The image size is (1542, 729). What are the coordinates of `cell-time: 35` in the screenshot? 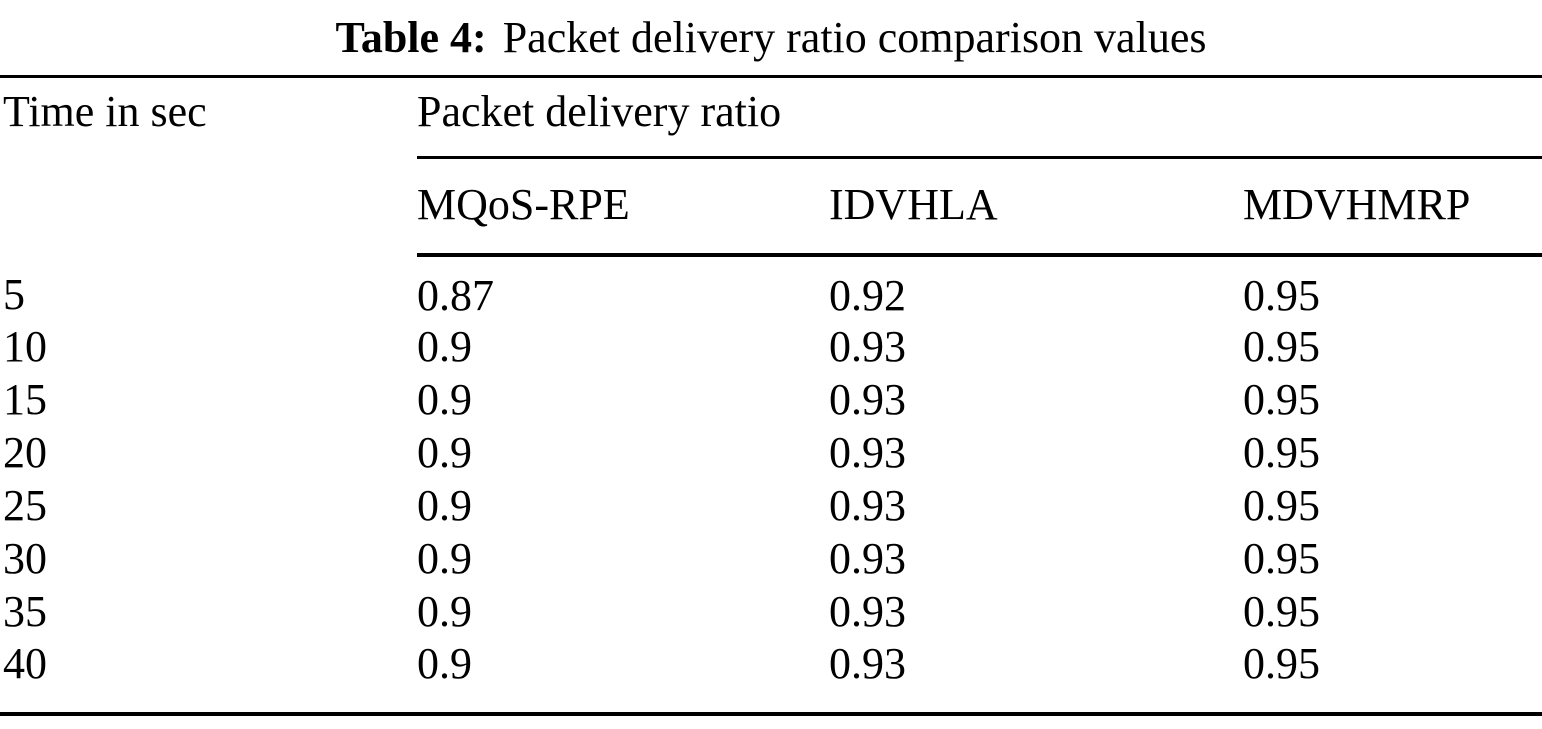 It's located at (25, 612).